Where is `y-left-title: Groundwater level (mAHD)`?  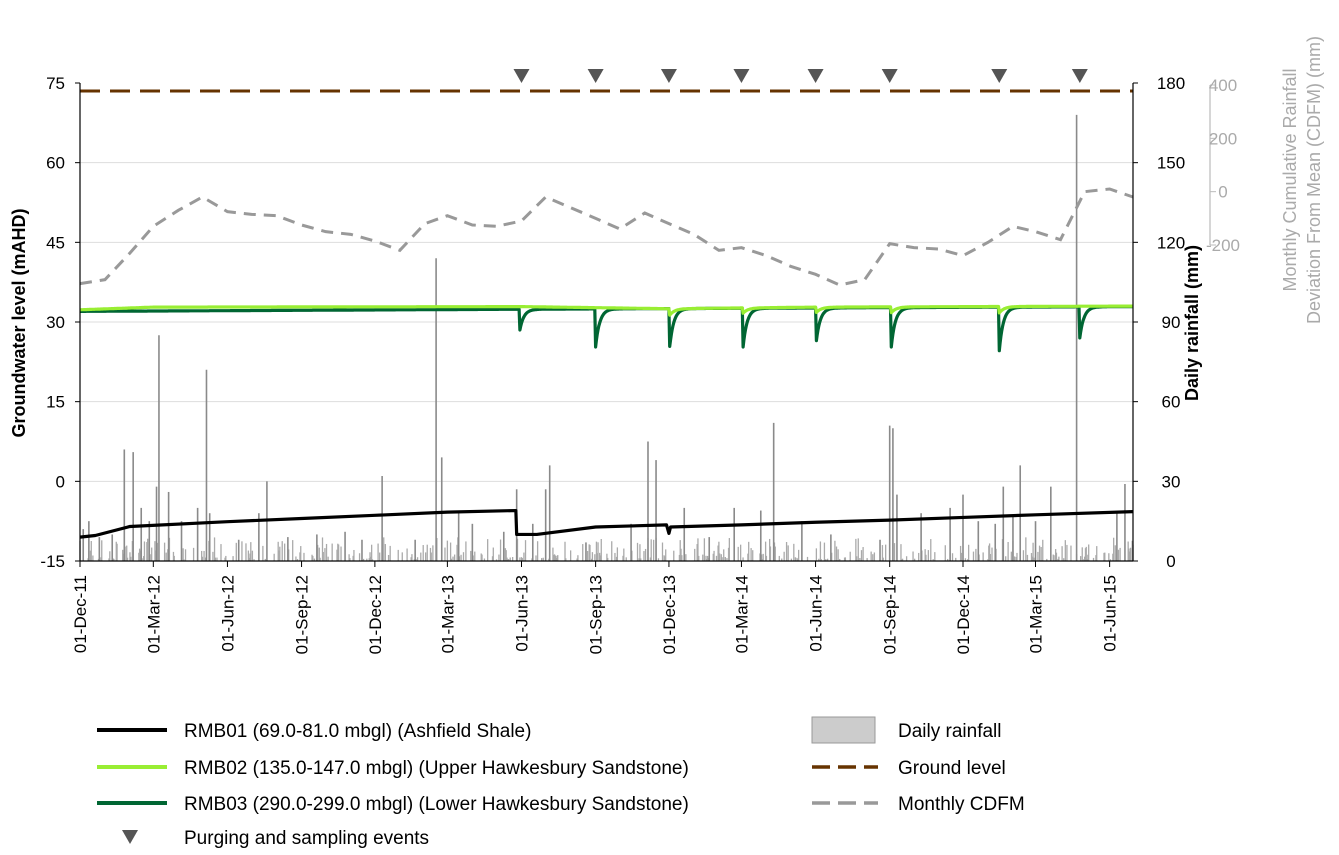
y-left-title: Groundwater level (mAHD) is located at coordinates (19, 322).